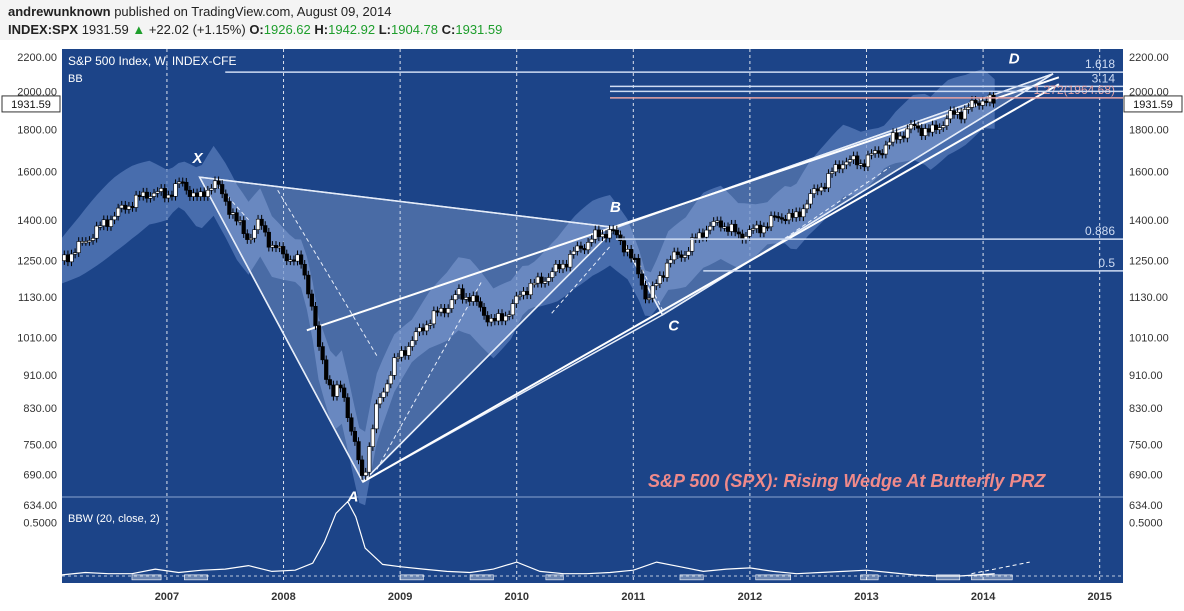 This screenshot has height=611, width=1184. What do you see at coordinates (1146, 409) in the screenshot?
I see `price-tick-right: 830.00` at bounding box center [1146, 409].